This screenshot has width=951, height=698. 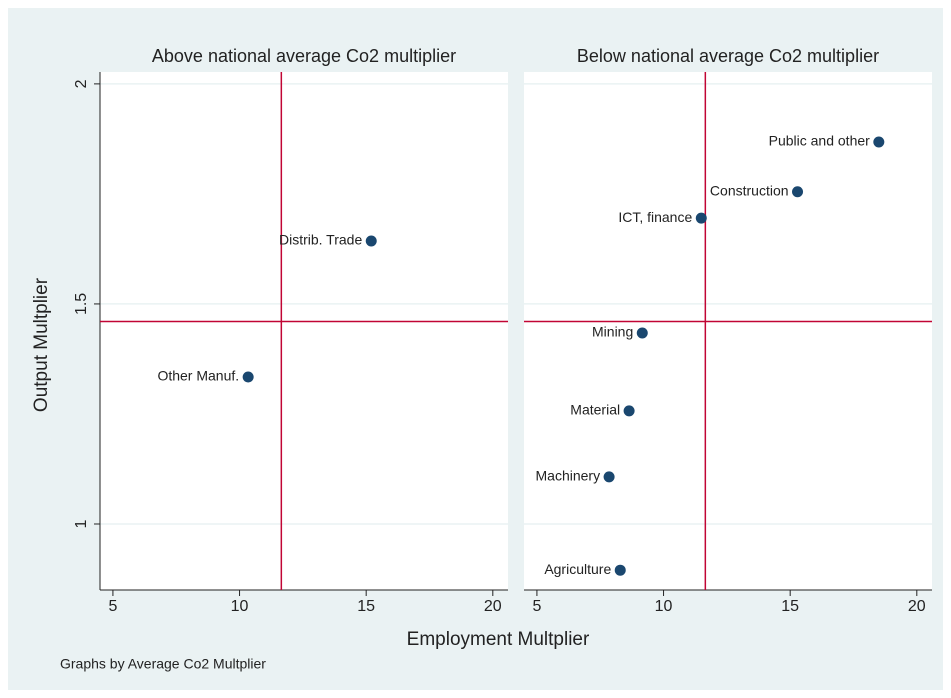 What do you see at coordinates (81, 523) in the screenshot?
I see `y-tick-label: 1` at bounding box center [81, 523].